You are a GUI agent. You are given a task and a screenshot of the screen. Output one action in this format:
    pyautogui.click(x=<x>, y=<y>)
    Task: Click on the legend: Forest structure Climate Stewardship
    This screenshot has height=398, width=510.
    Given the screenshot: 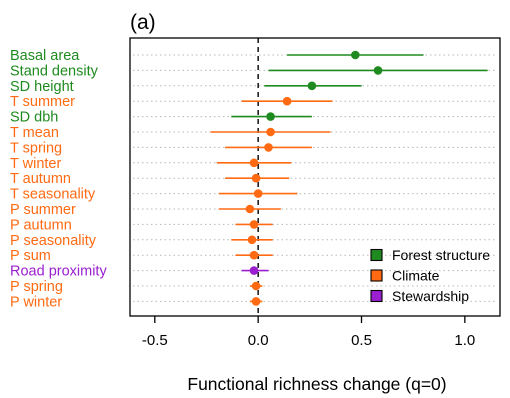 What is the action you would take?
    pyautogui.click(x=430, y=275)
    